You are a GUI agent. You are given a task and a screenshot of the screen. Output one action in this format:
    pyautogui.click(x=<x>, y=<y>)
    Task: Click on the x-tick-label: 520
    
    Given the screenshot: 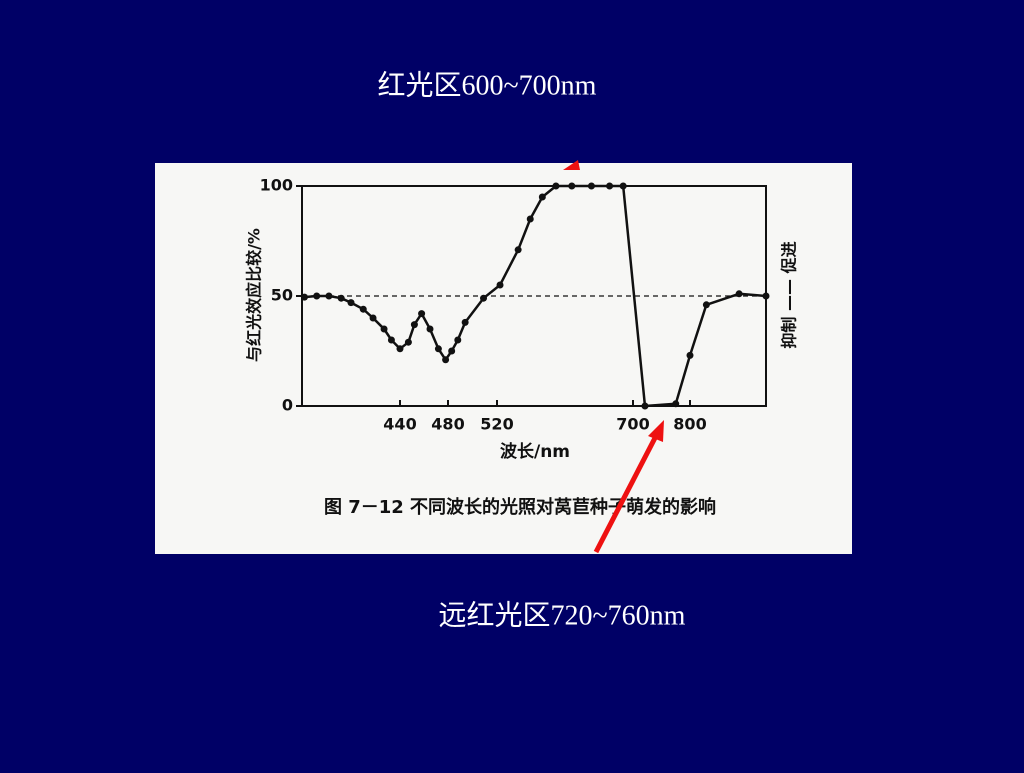 What is the action you would take?
    pyautogui.click(x=496, y=424)
    